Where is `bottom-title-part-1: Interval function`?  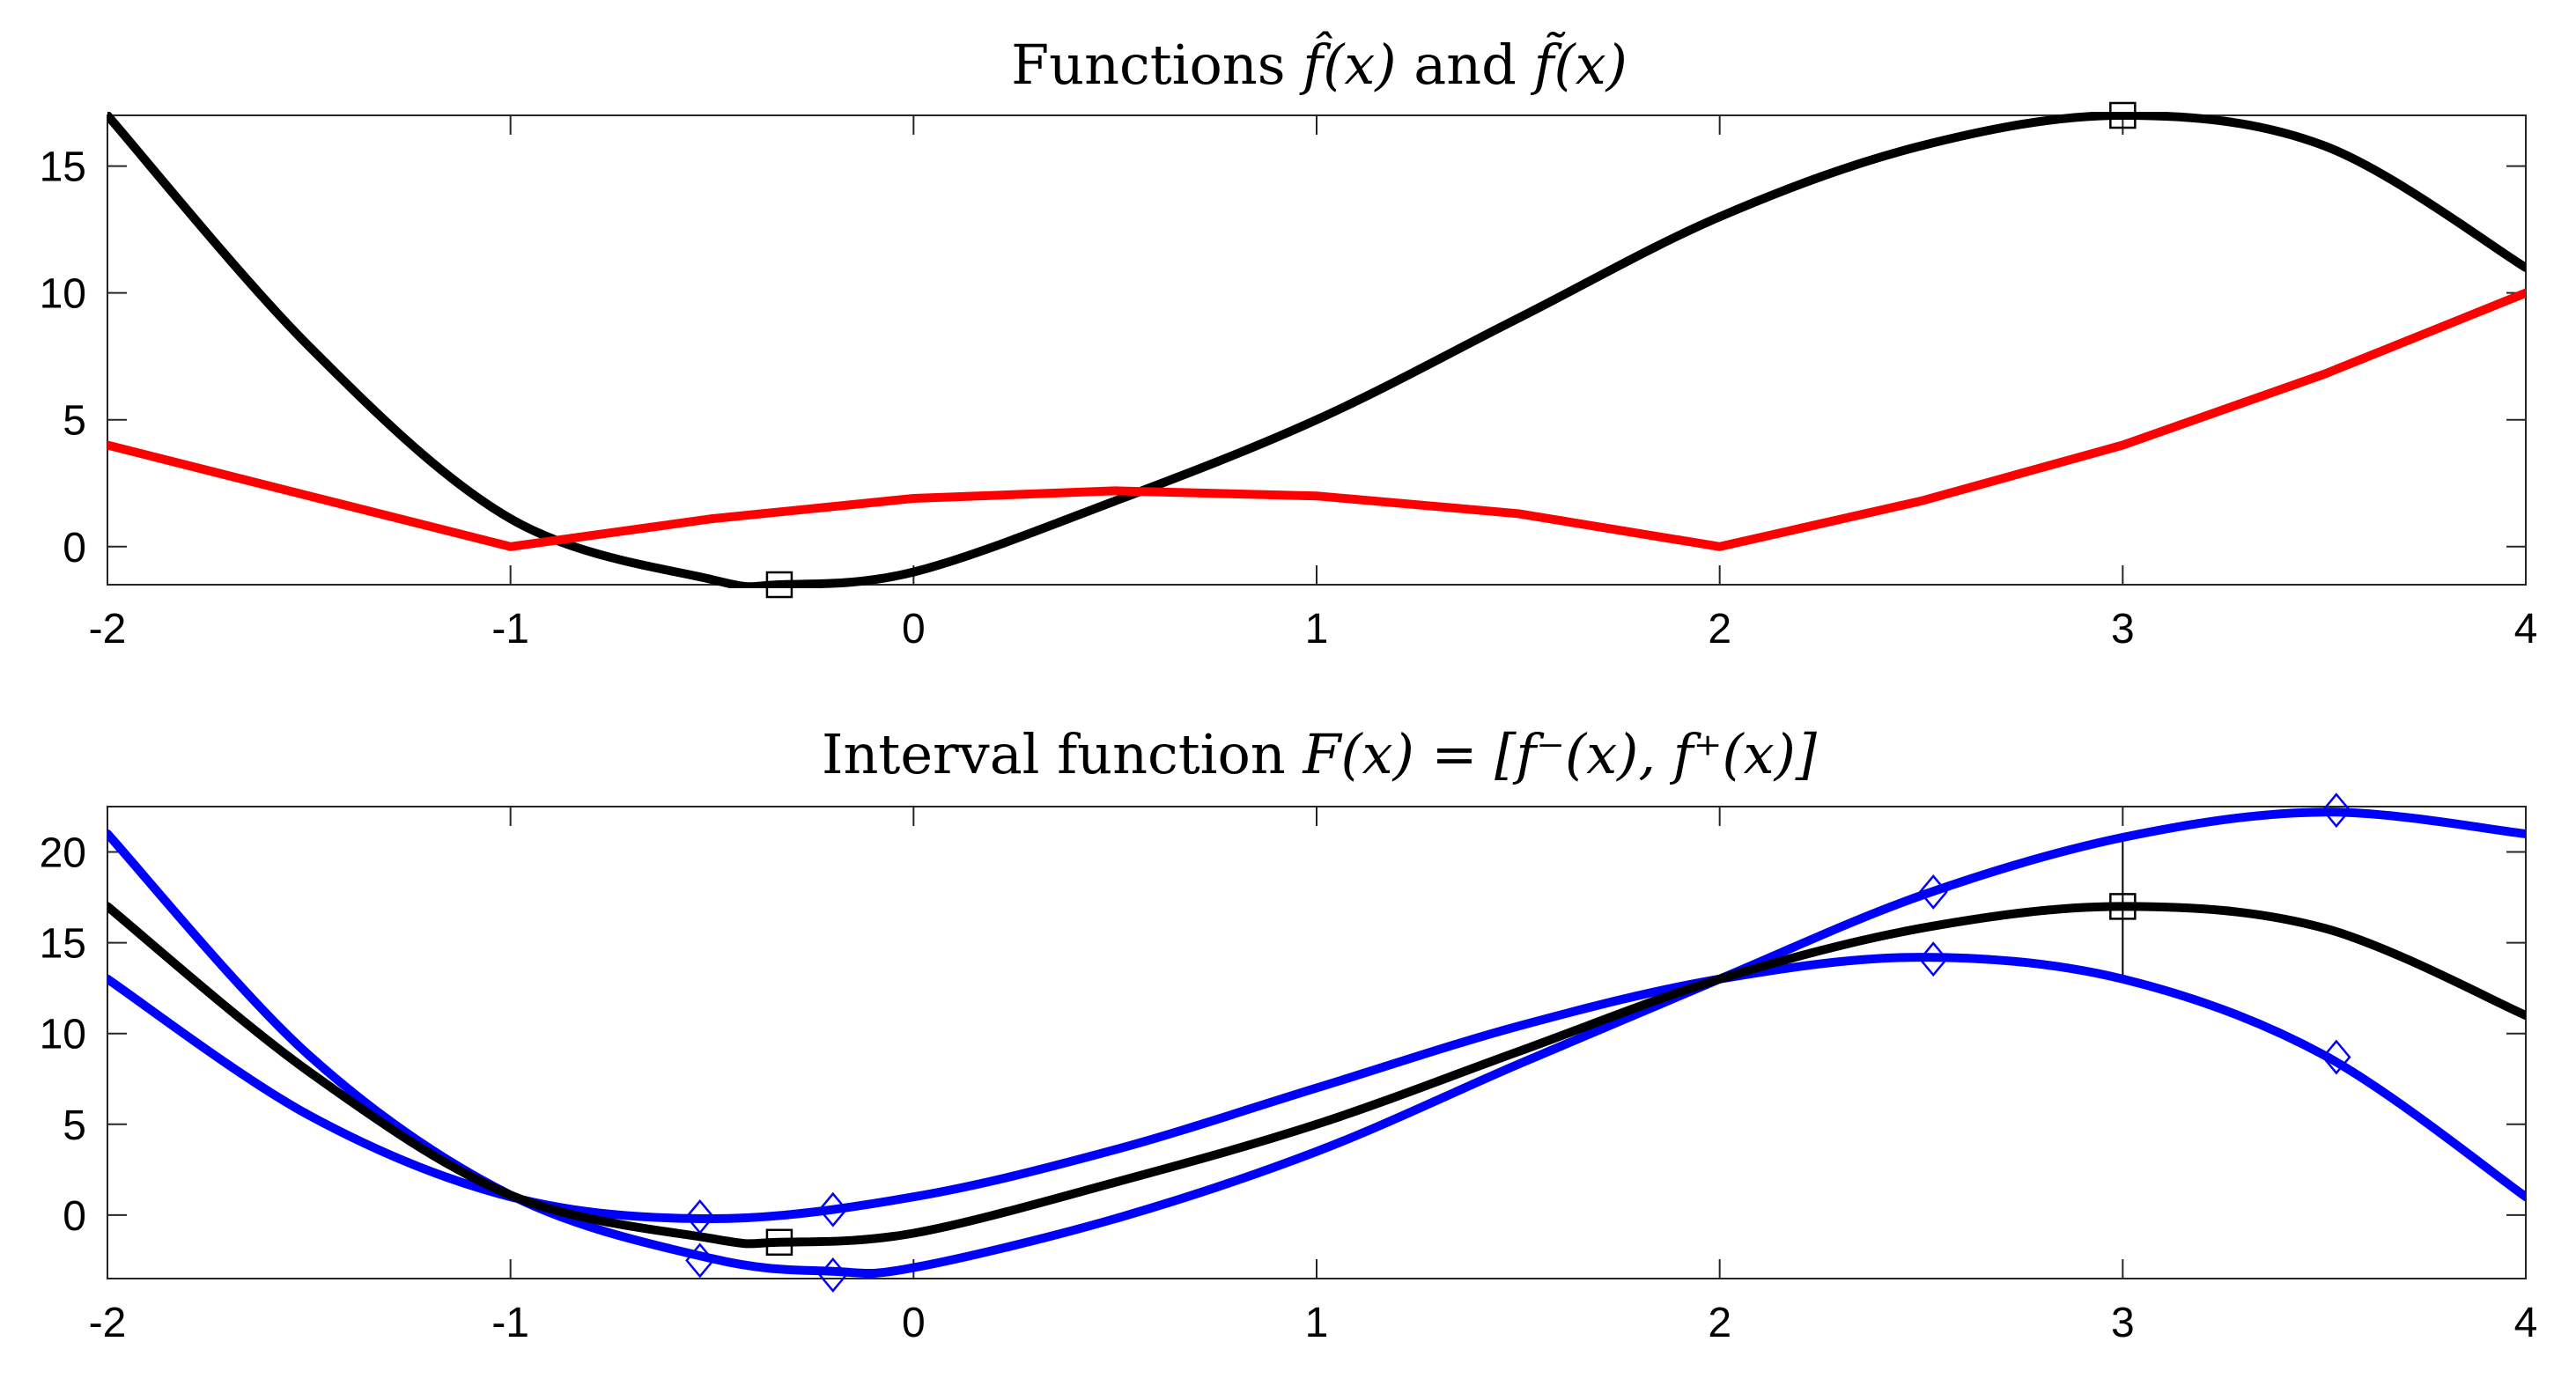
bottom-title-part-1: Interval function is located at coordinates (1062, 754).